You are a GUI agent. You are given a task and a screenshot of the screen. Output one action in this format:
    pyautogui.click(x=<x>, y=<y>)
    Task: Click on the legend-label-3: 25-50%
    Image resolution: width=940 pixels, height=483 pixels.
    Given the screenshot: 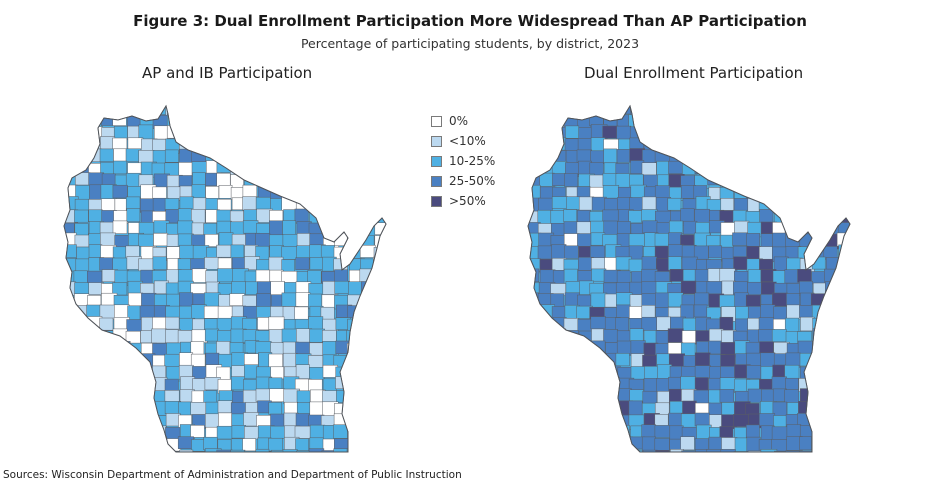 What is the action you would take?
    pyautogui.click(x=472, y=181)
    